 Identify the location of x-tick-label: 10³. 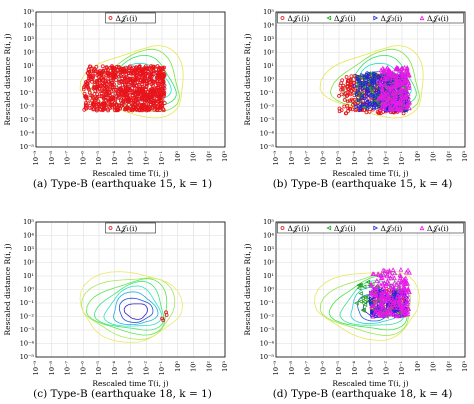
(465, 156).